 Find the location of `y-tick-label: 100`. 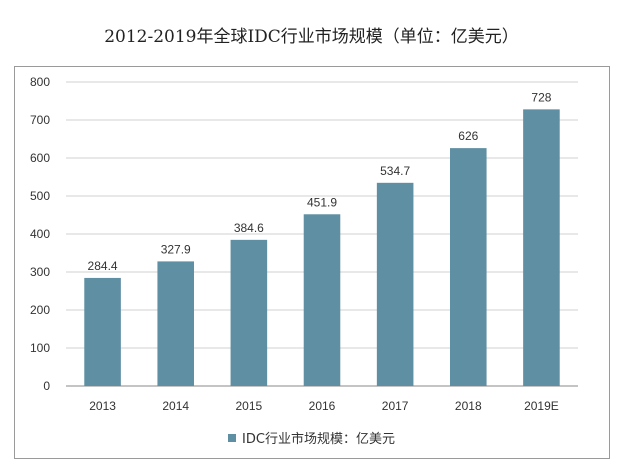

y-tick-label: 100 is located at coordinates (40, 348).